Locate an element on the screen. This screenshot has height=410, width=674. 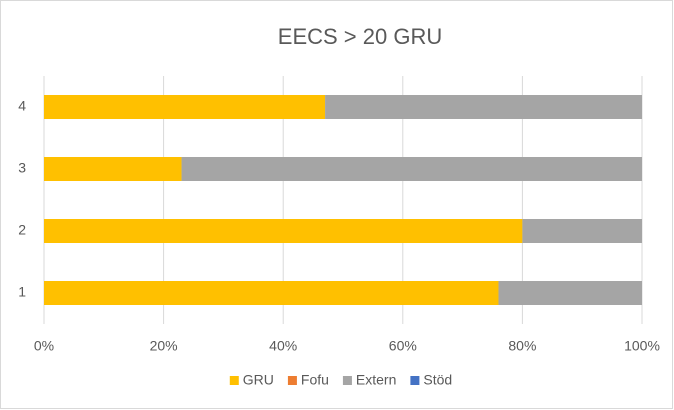
y-tick-label: 4 is located at coordinates (22, 106).